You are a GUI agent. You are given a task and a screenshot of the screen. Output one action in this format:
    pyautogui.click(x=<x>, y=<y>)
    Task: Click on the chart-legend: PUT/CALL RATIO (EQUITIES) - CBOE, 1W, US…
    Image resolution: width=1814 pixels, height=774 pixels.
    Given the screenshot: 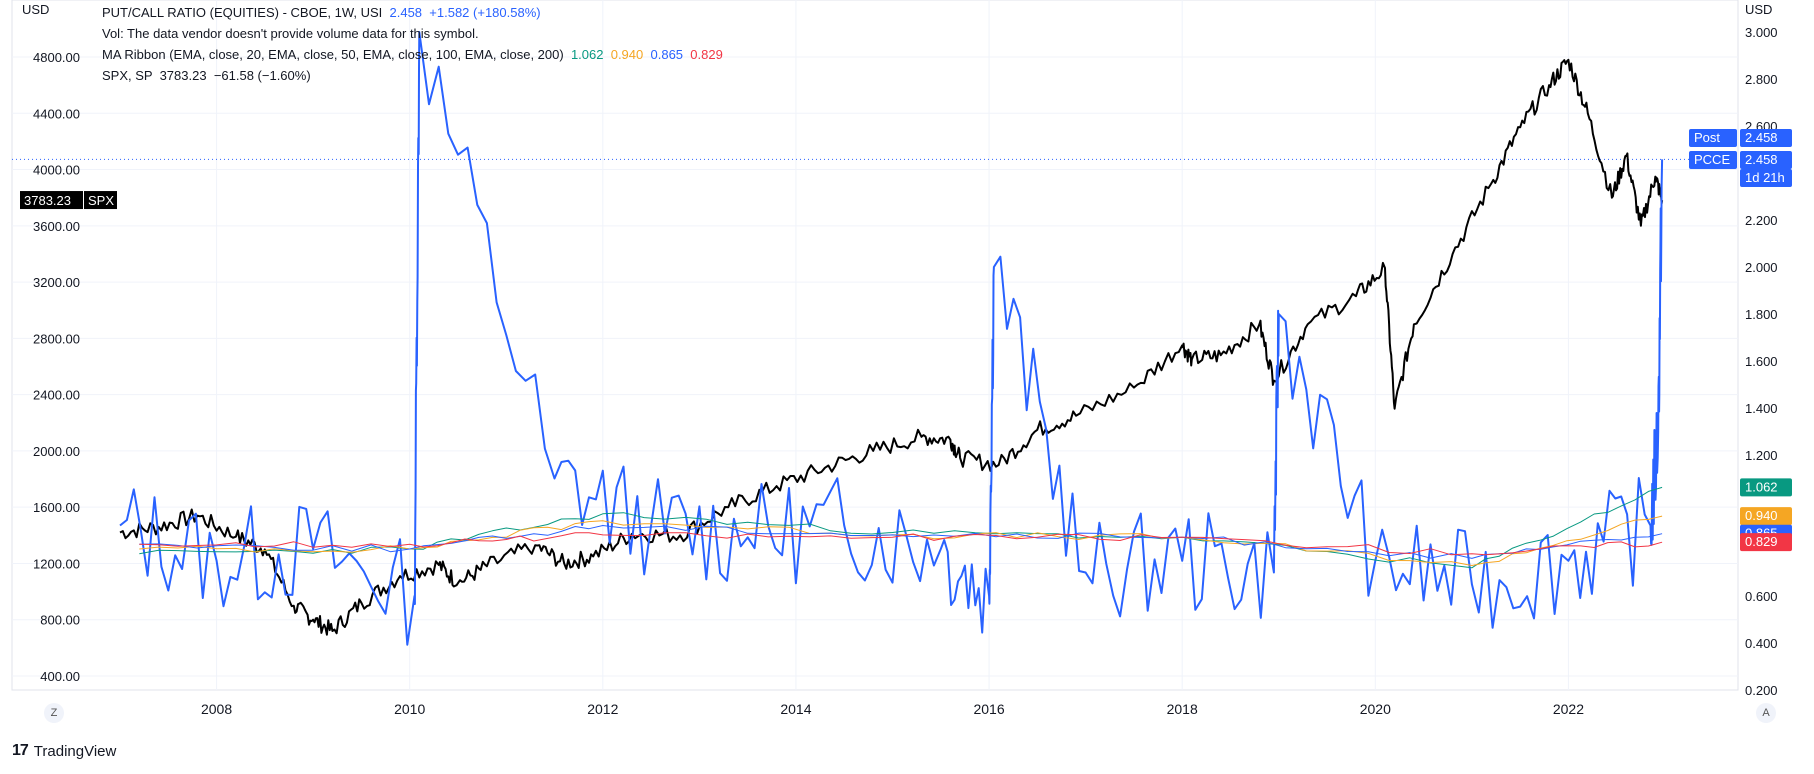 What is the action you would take?
    pyautogui.click(x=412, y=44)
    